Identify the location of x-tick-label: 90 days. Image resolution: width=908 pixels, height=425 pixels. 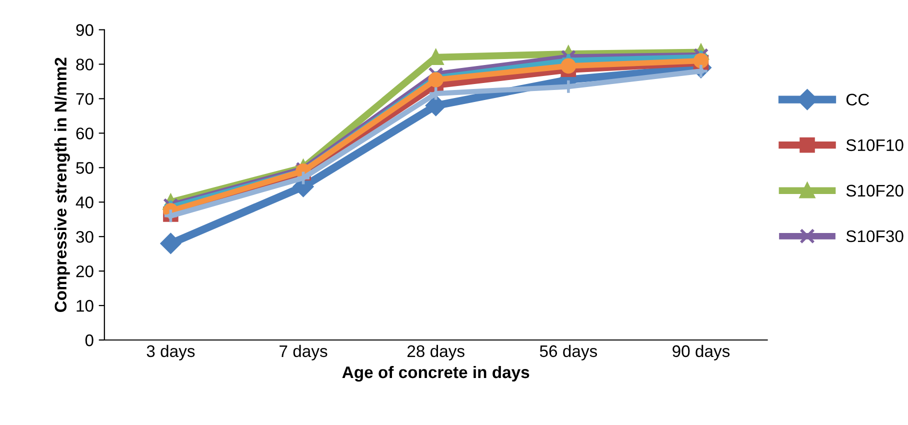
(701, 352).